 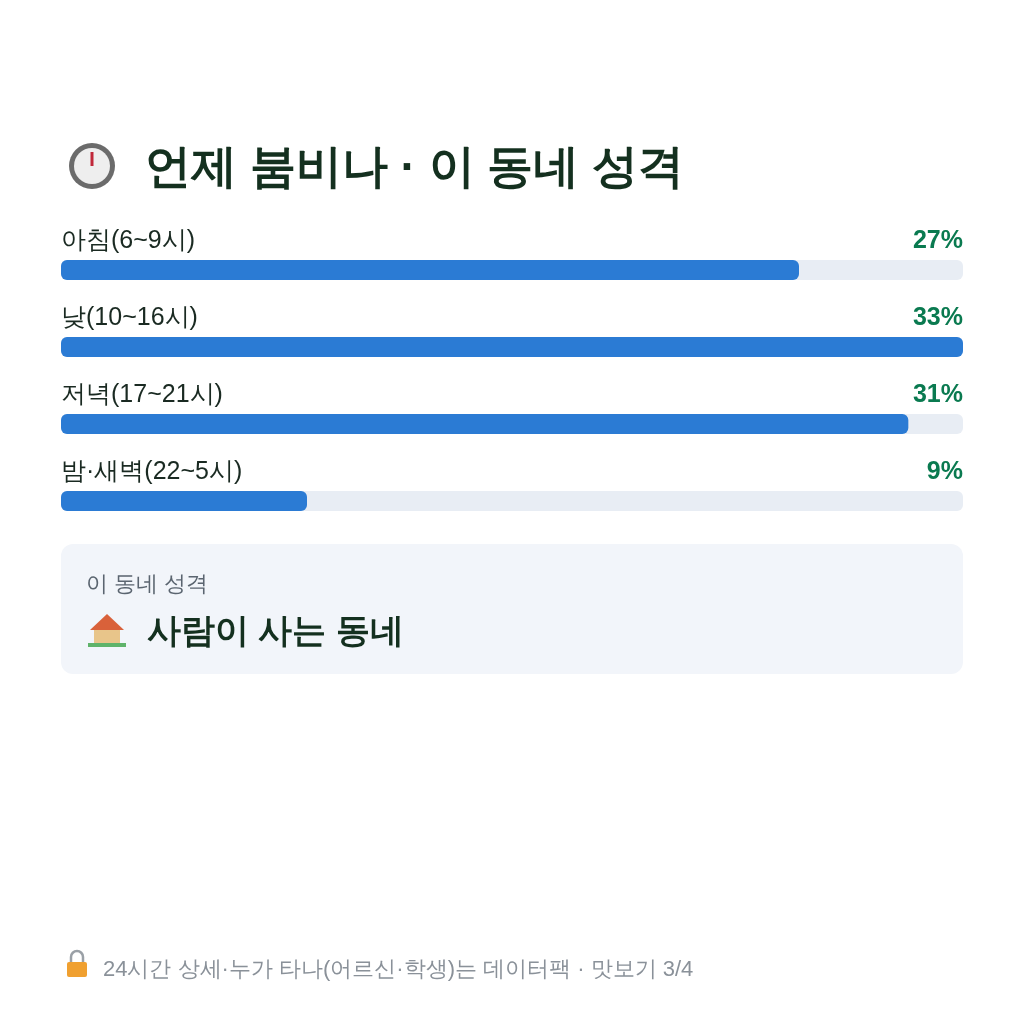 I want to click on y-tick-label: 저녁(17~21시), so click(x=142, y=393).